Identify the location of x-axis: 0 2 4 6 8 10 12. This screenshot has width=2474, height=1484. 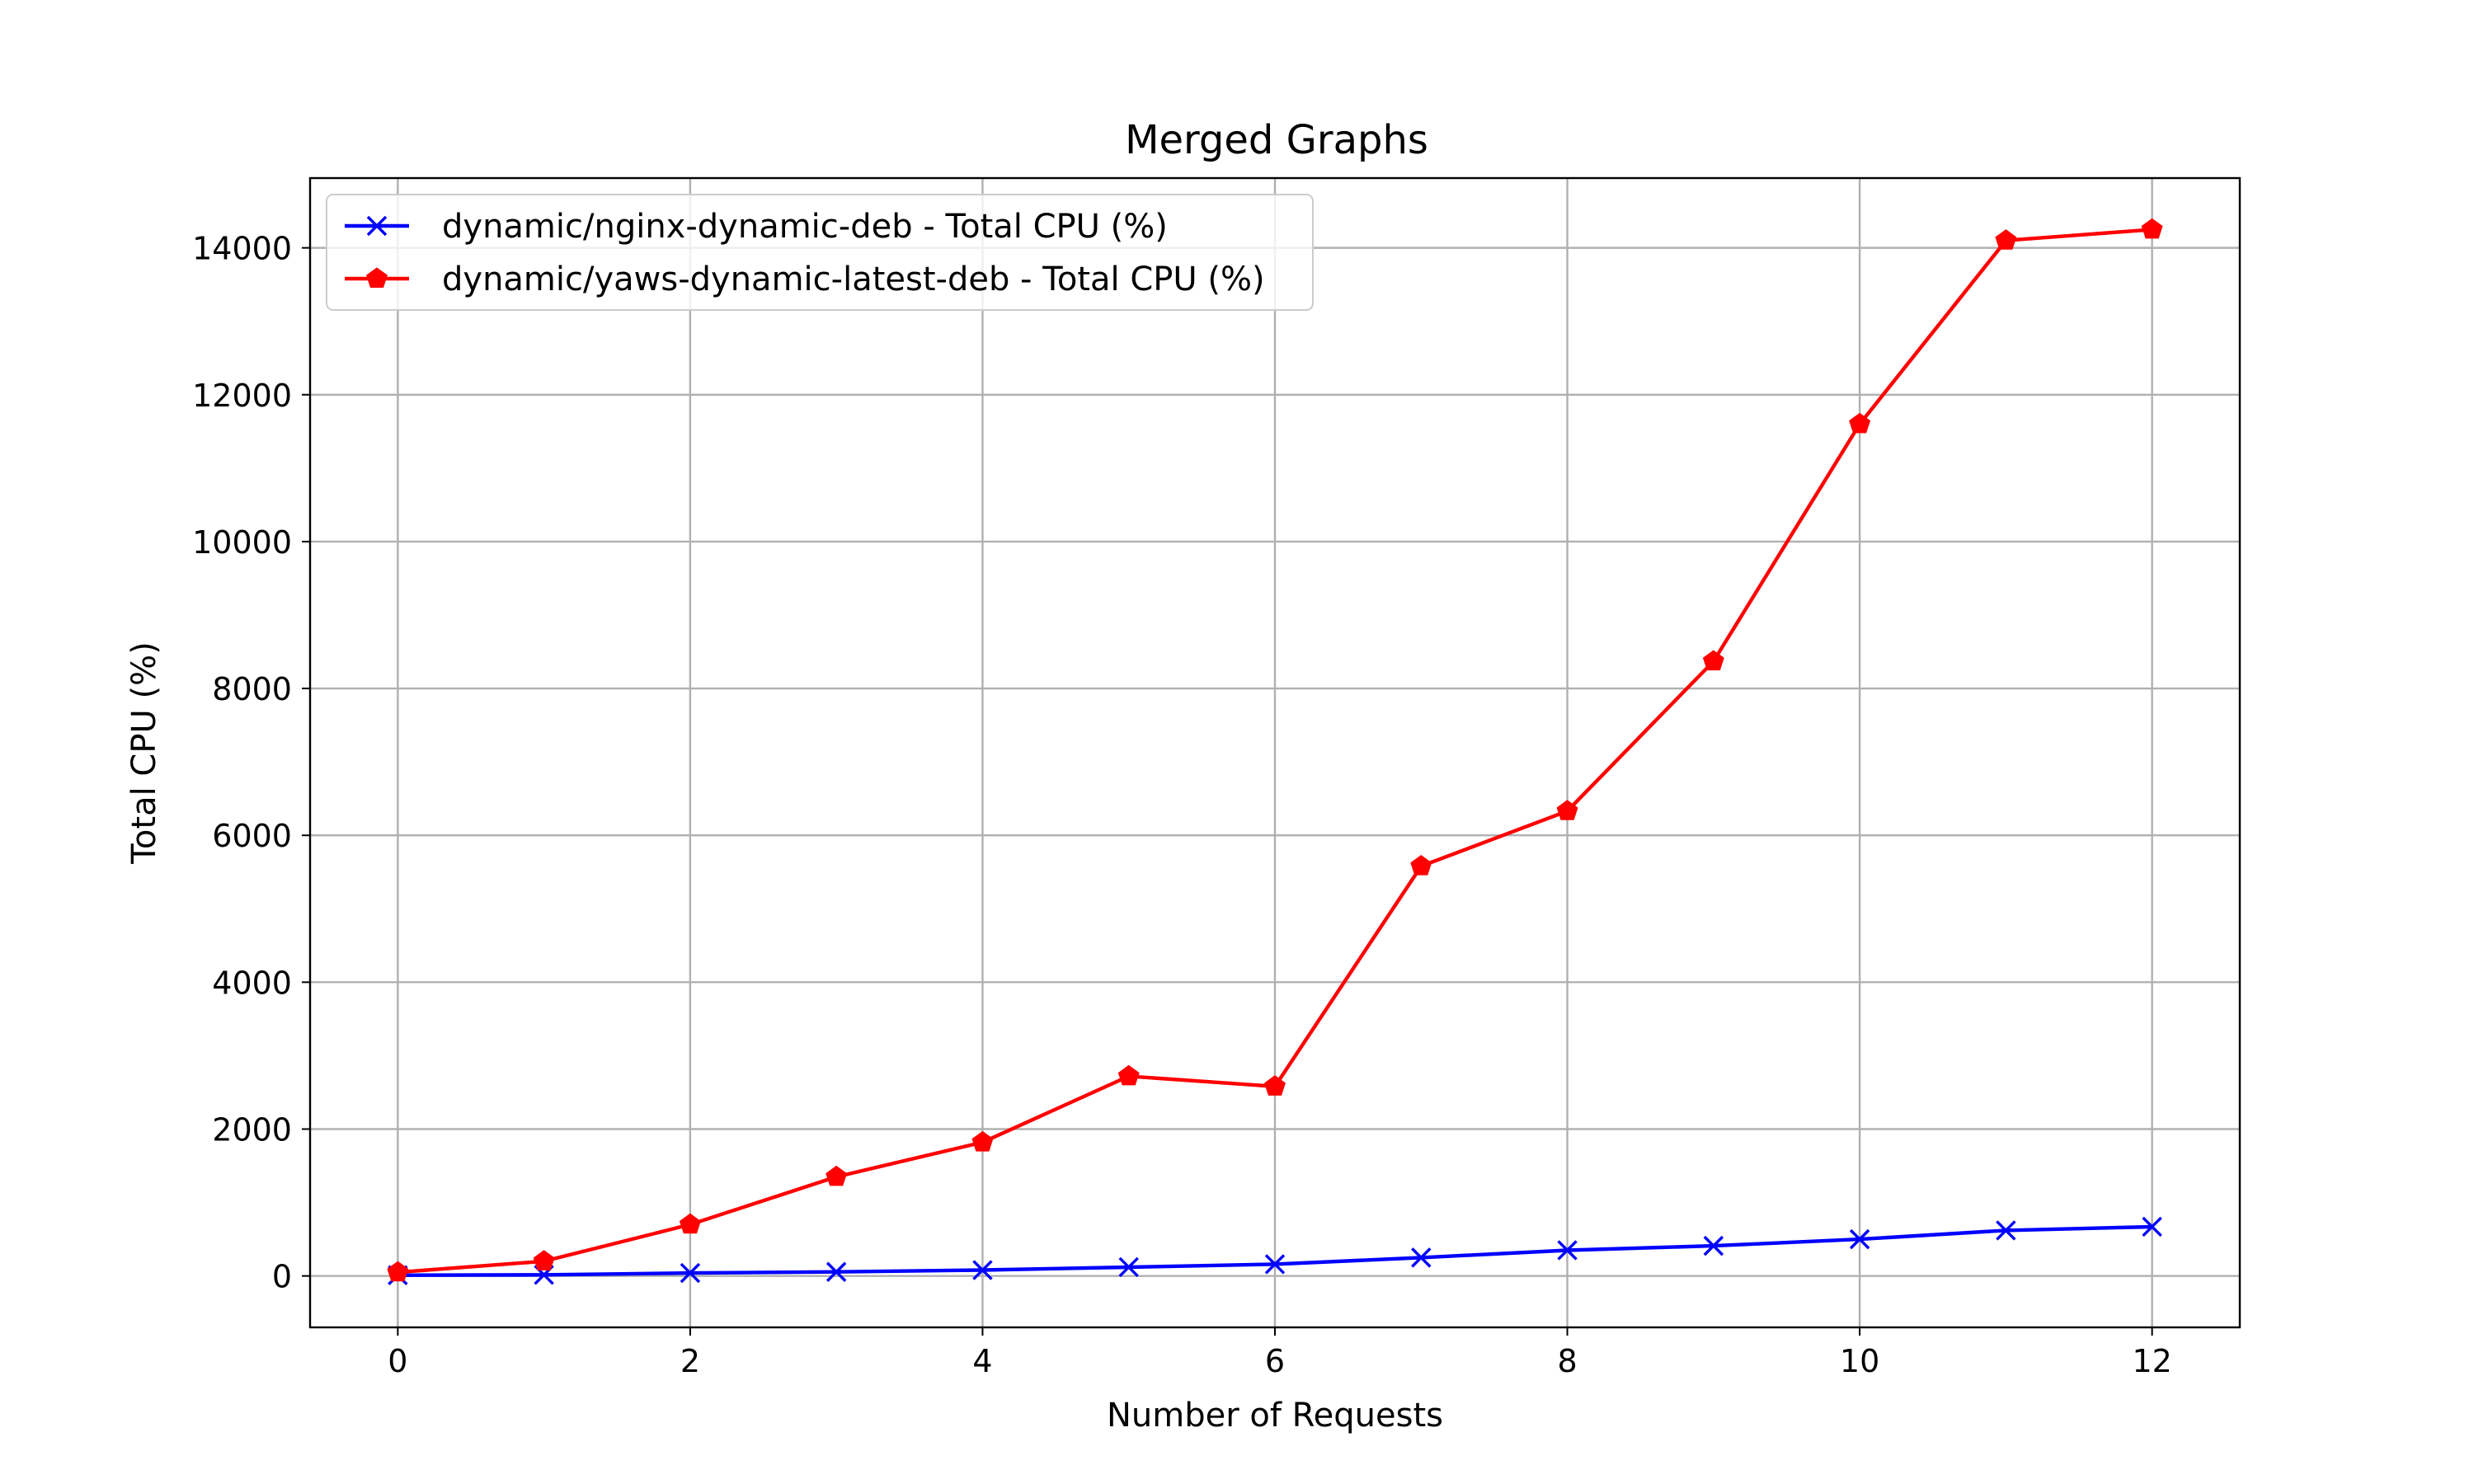
(1280, 1353).